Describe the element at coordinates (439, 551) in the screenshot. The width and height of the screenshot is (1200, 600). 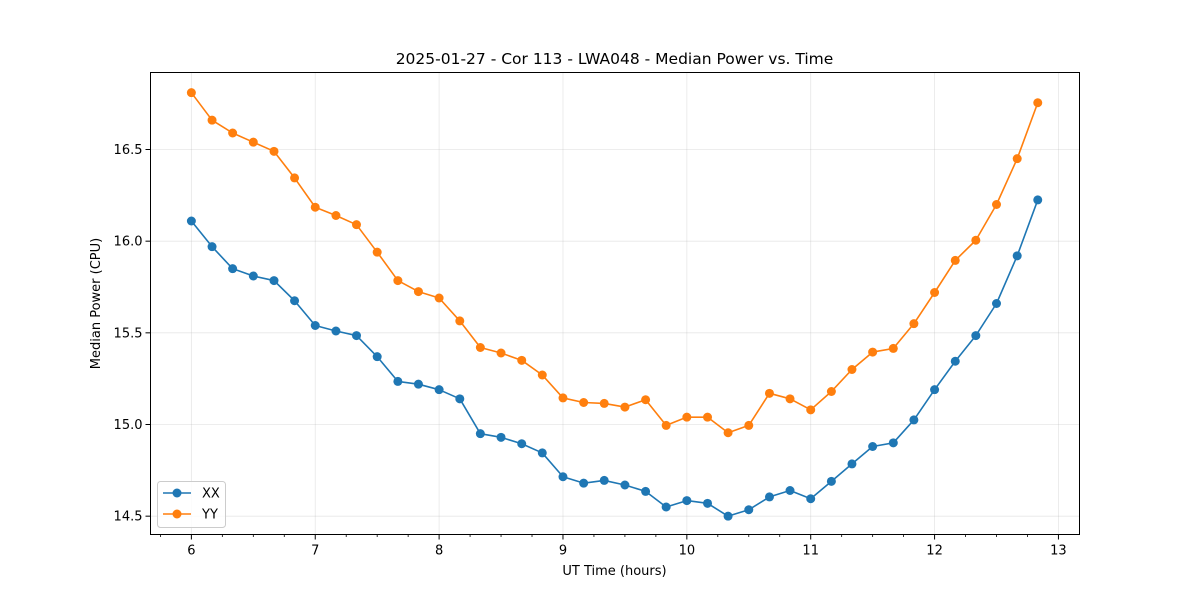
I see `x-tick-label: 8` at that location.